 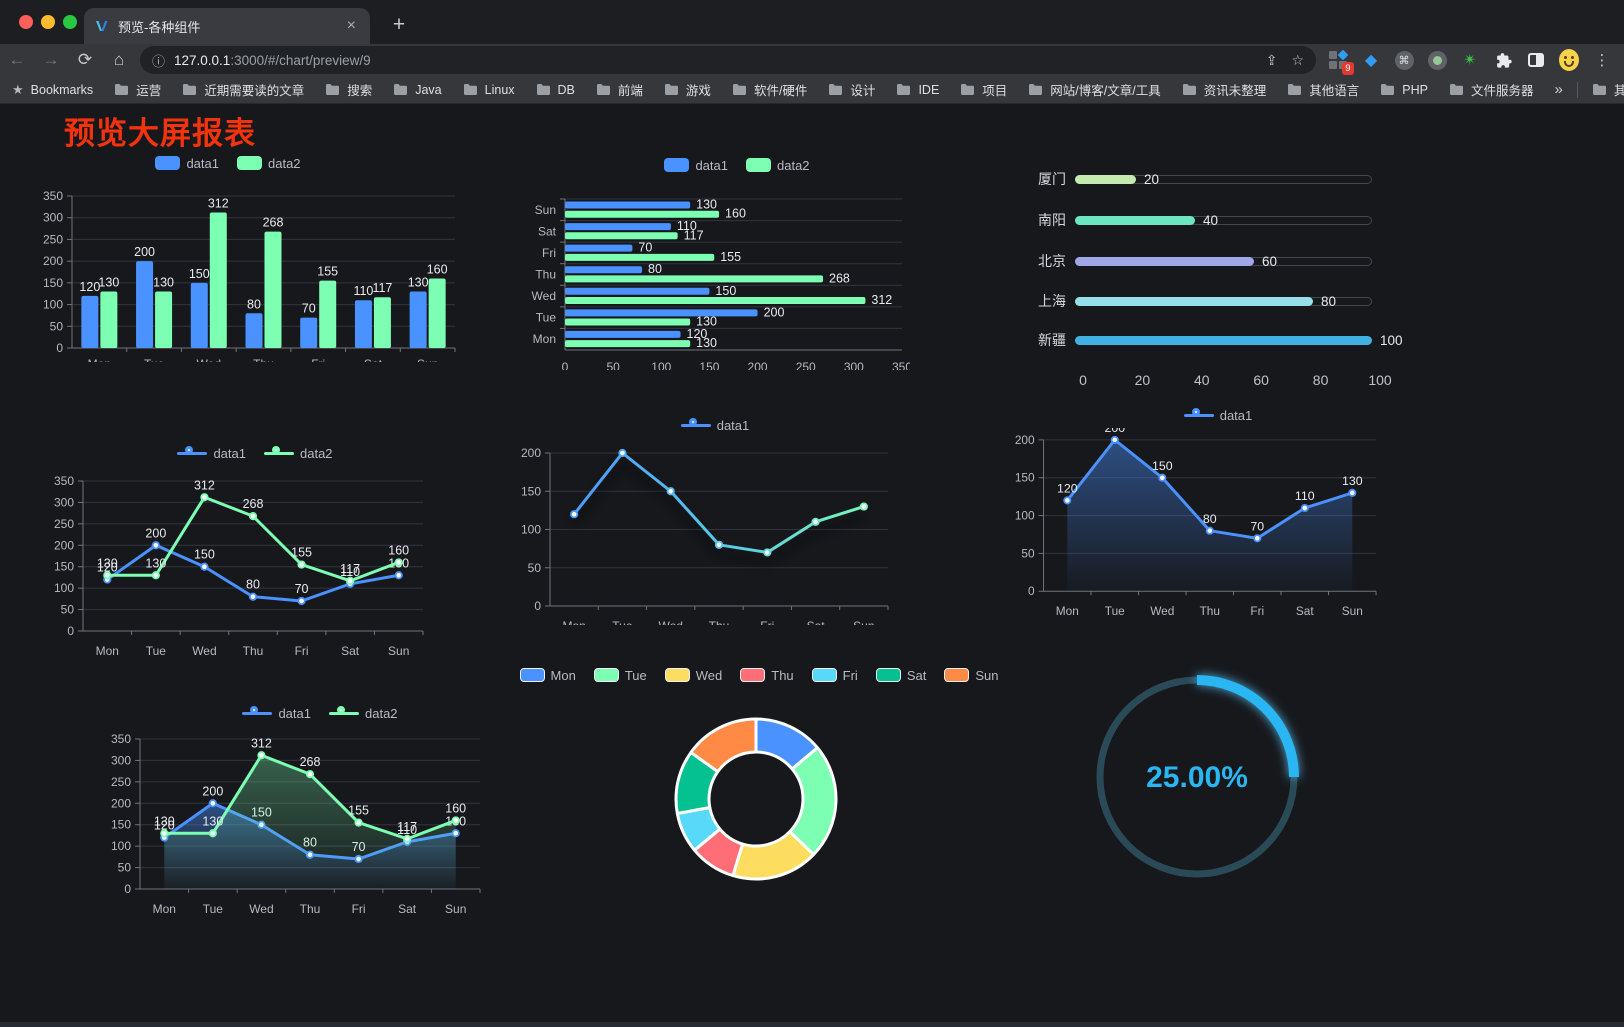 What do you see at coordinates (1602, 60) in the screenshot?
I see `browser-menu-icon: ⋮` at bounding box center [1602, 60].